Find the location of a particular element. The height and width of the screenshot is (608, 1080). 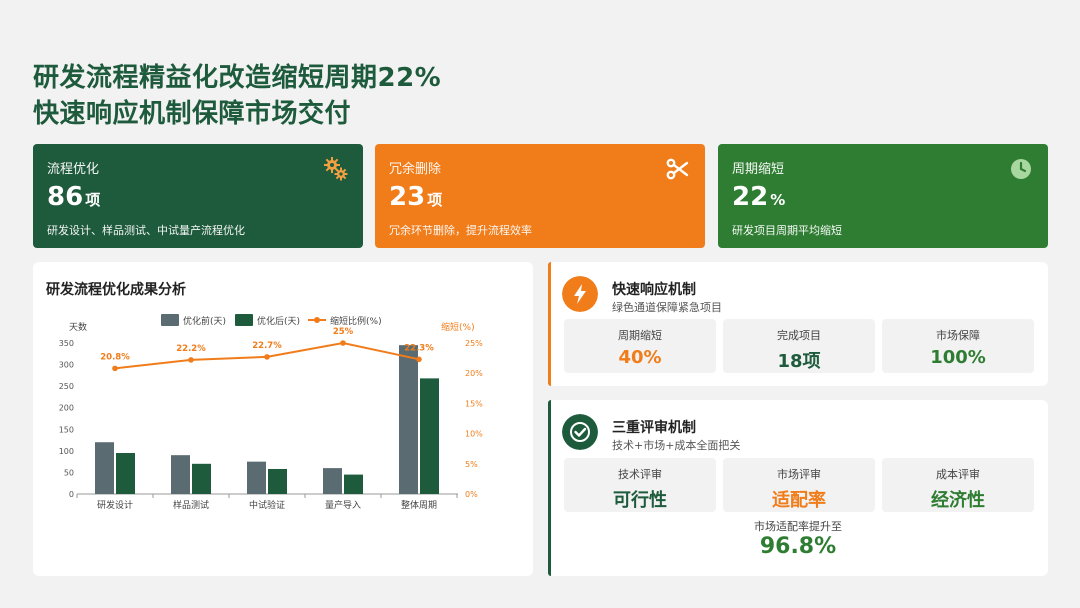

kpi-number: 86 is located at coordinates (65, 197).